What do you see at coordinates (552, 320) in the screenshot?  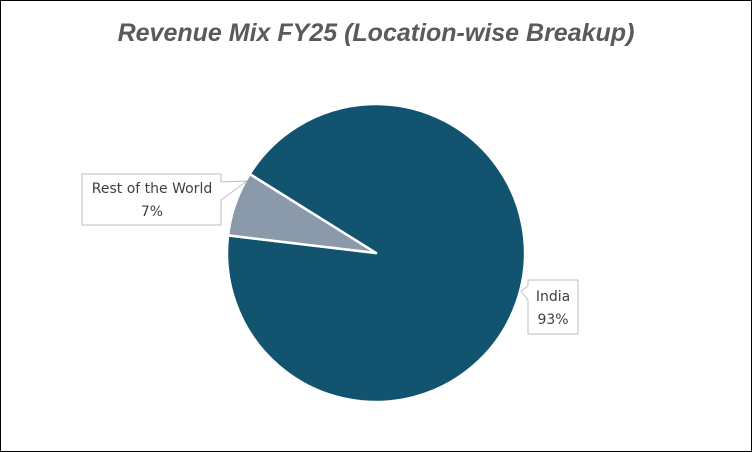 I see `slice-value-india: 93%` at bounding box center [552, 320].